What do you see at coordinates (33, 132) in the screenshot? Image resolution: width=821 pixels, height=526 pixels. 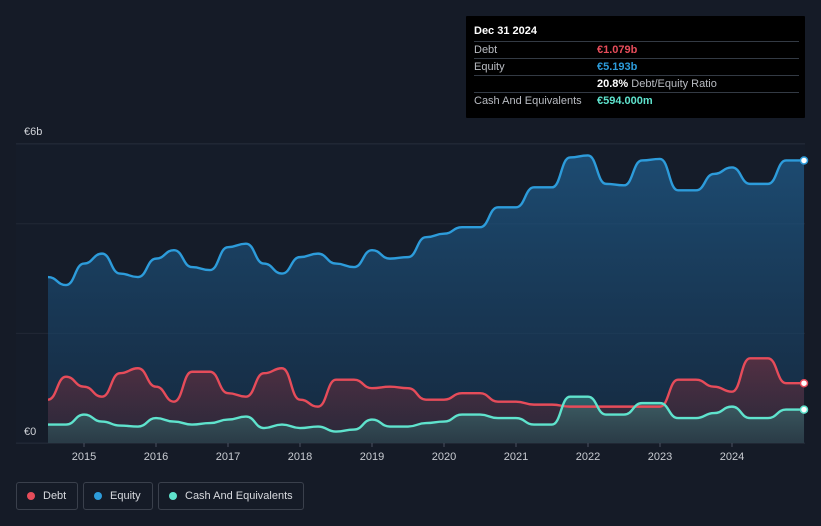 I see `y-axis-top-label: €6b` at bounding box center [33, 132].